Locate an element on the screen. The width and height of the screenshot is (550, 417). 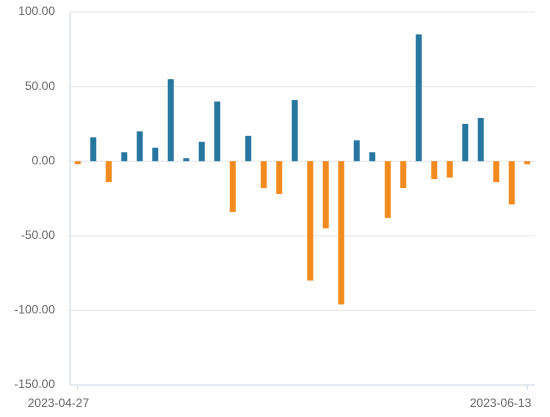
y-tick-label: 0.00 is located at coordinates (44, 160).